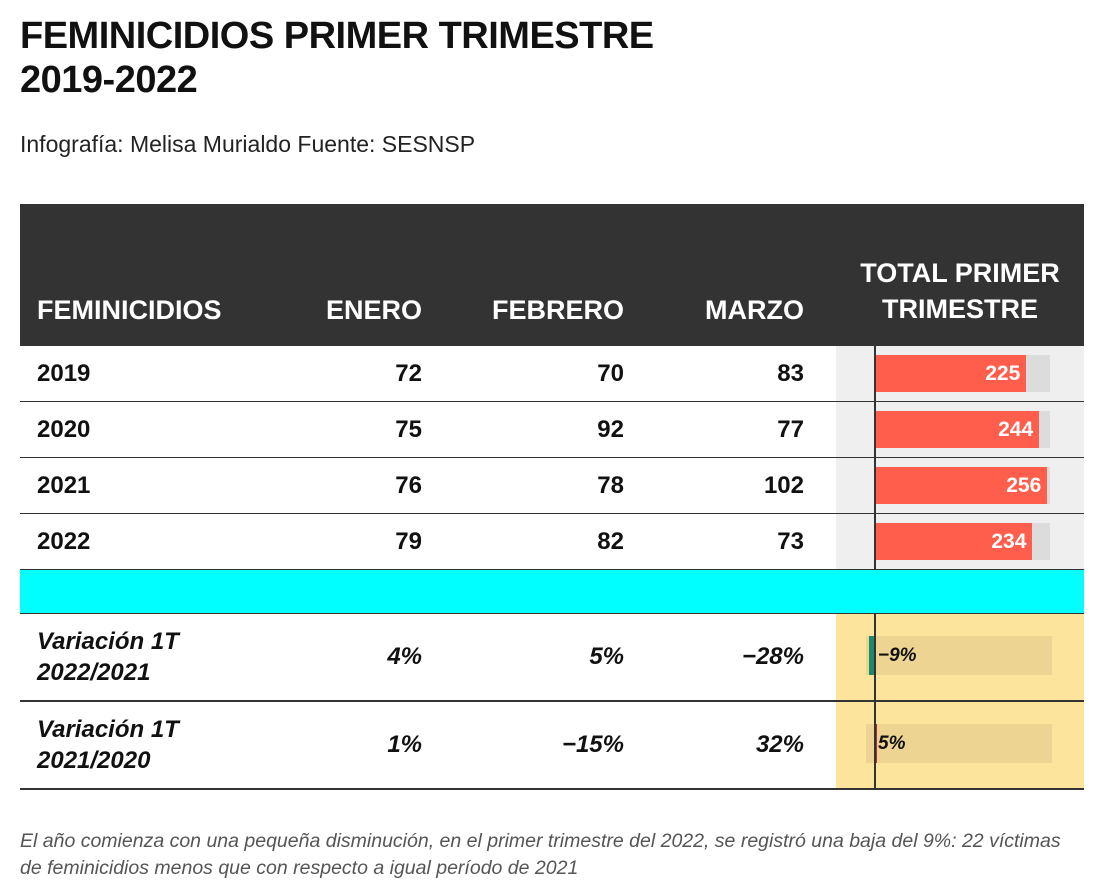  I want to click on table-row: 2020 75 92 77 244, so click(552, 430).